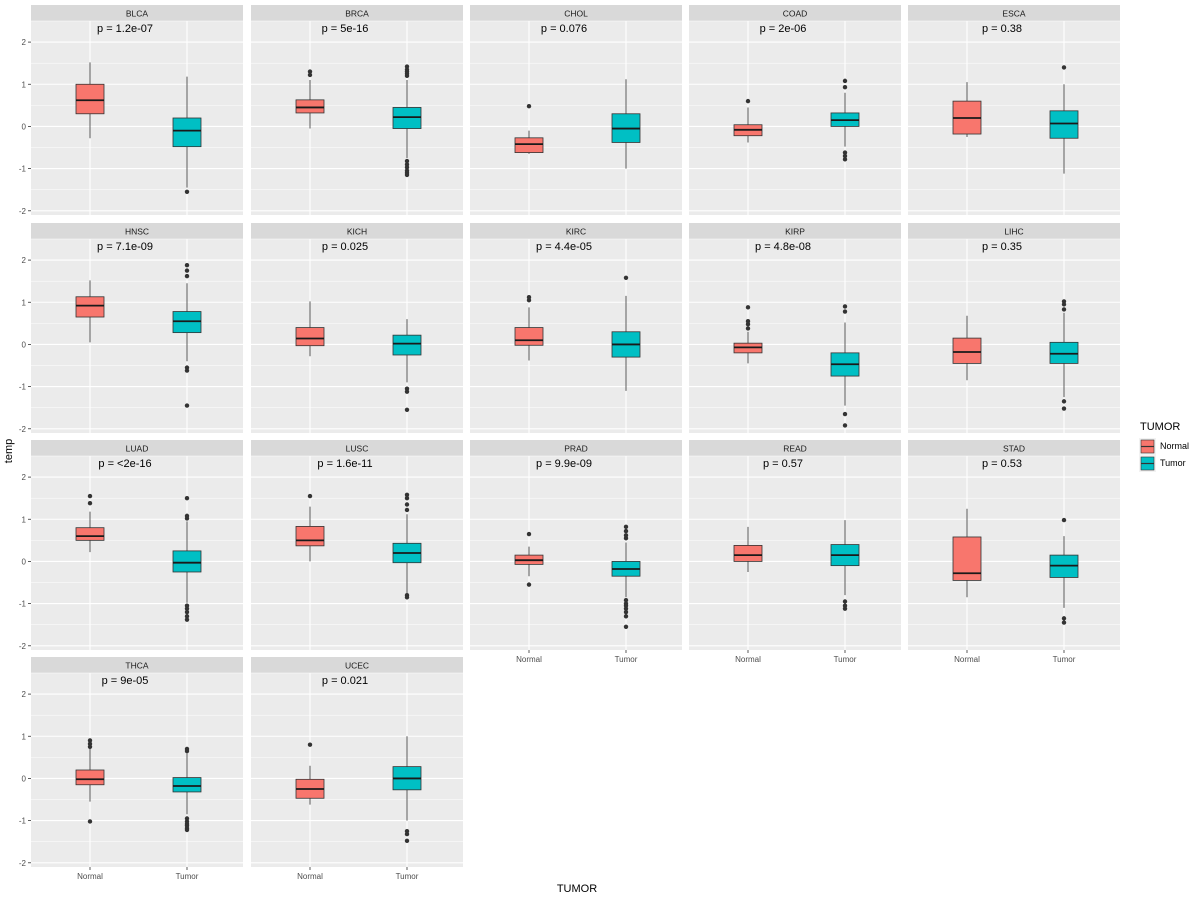  I want to click on p-value-label: p = 5e-16, so click(345, 29).